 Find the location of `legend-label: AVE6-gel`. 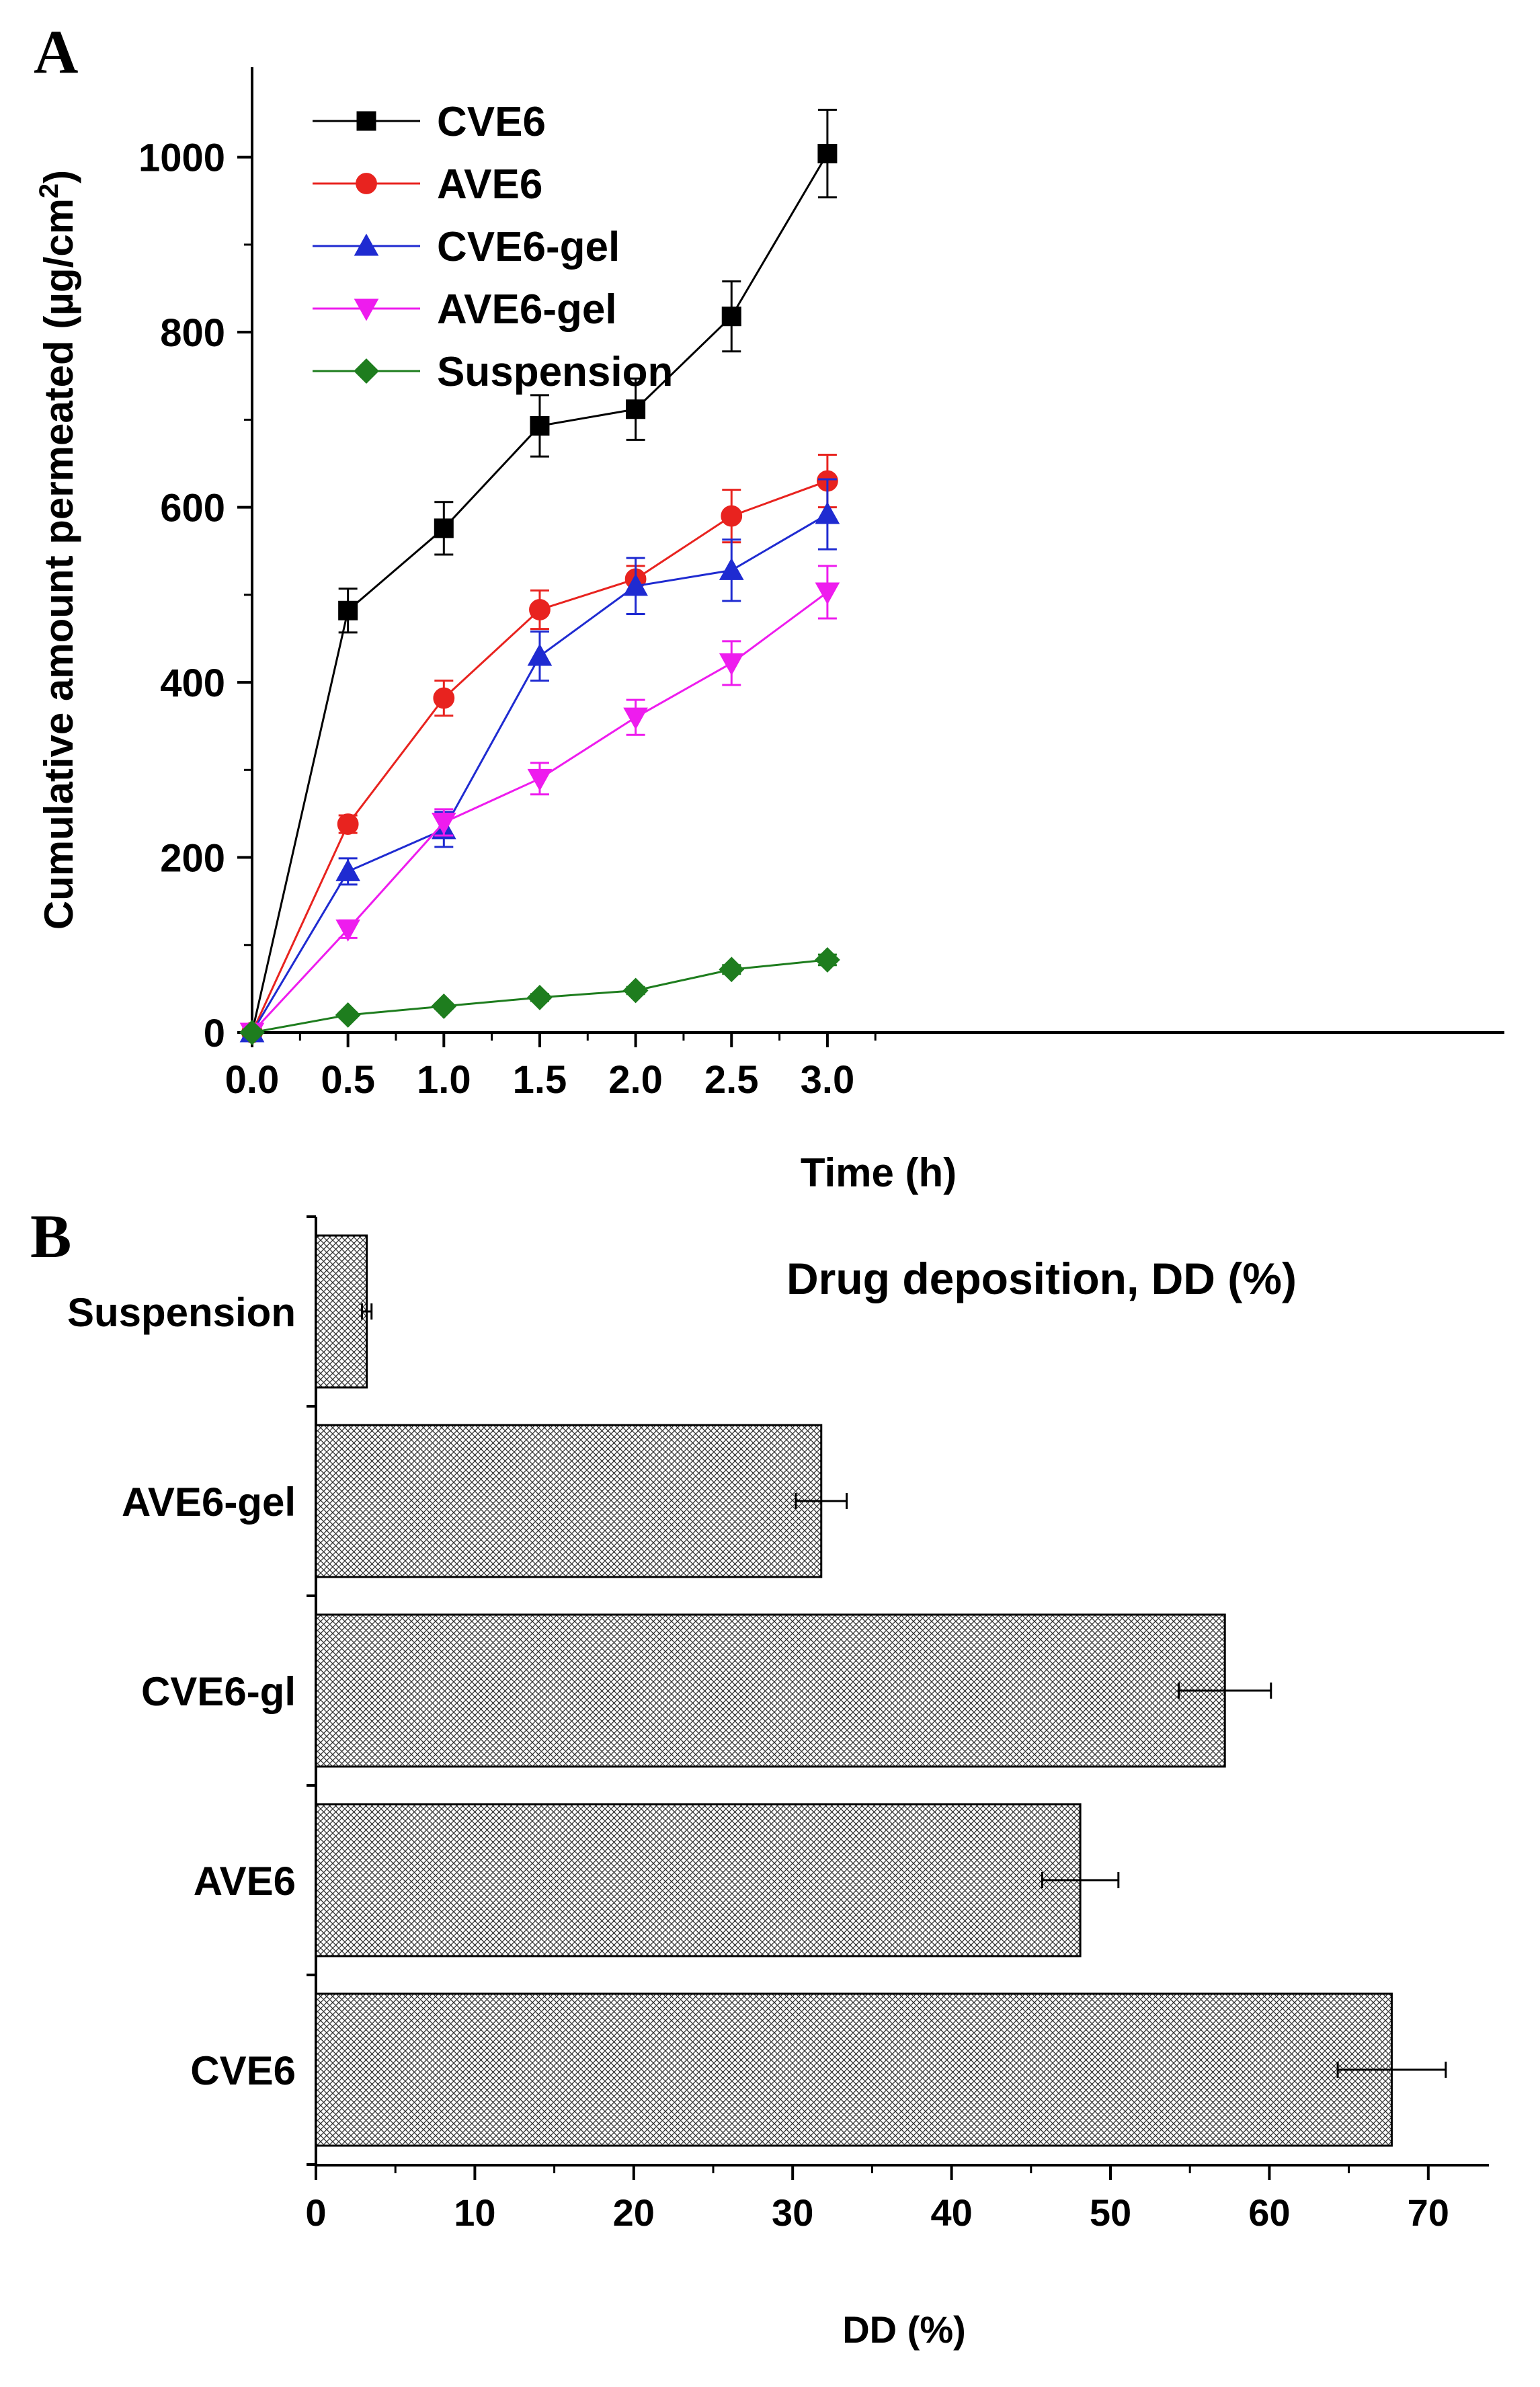

legend-label: AVE6-gel is located at coordinates (527, 309).